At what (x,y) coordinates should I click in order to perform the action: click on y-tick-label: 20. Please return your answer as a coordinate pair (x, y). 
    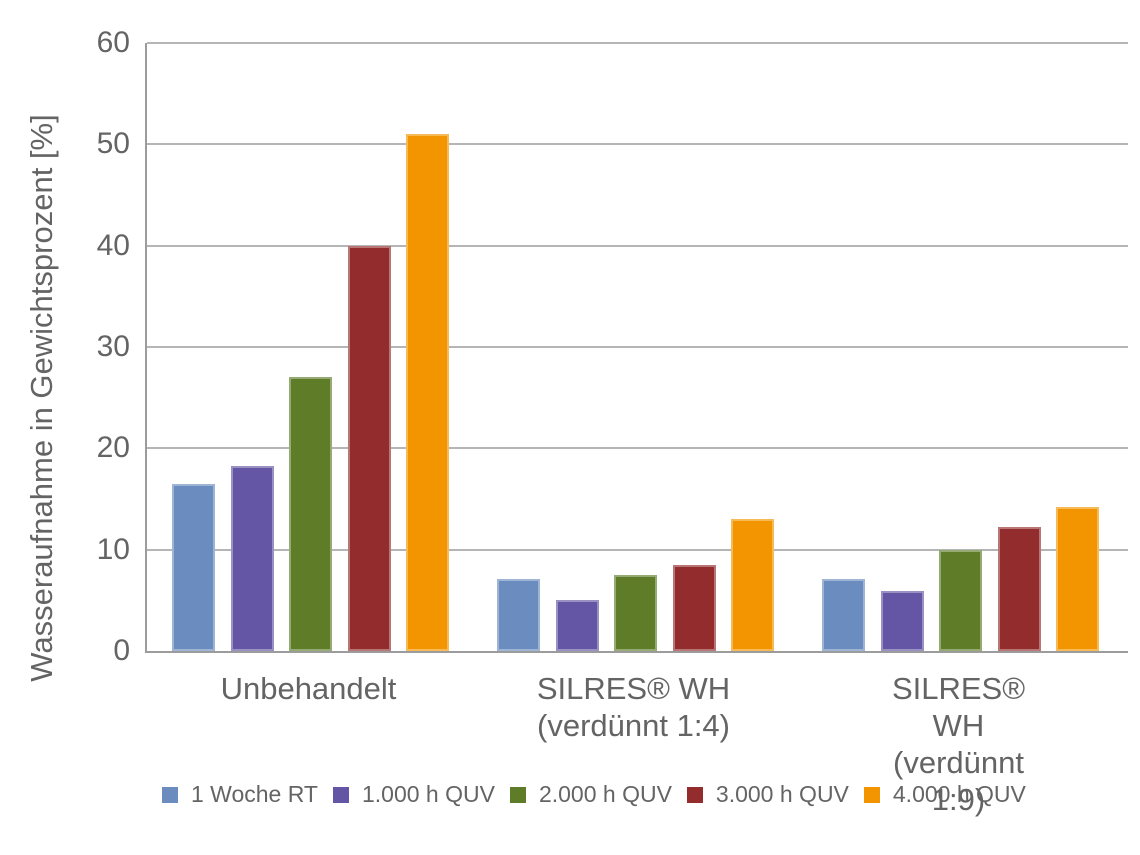
    Looking at the image, I should click on (113, 448).